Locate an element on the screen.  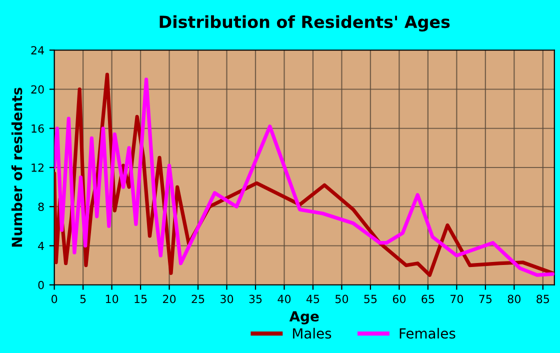
x-tick-label: 10 is located at coordinates (112, 299).